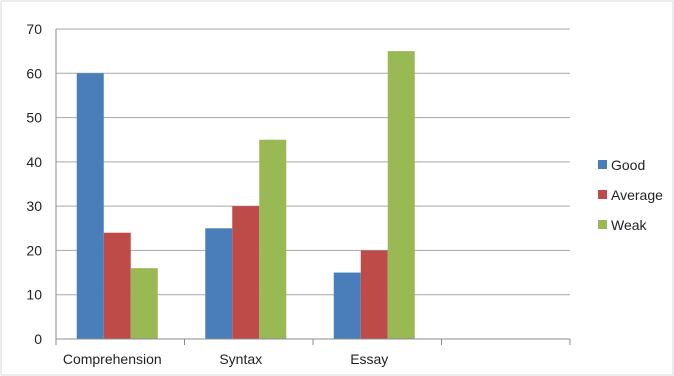  What do you see at coordinates (628, 165) in the screenshot?
I see `legend-label-good: Good` at bounding box center [628, 165].